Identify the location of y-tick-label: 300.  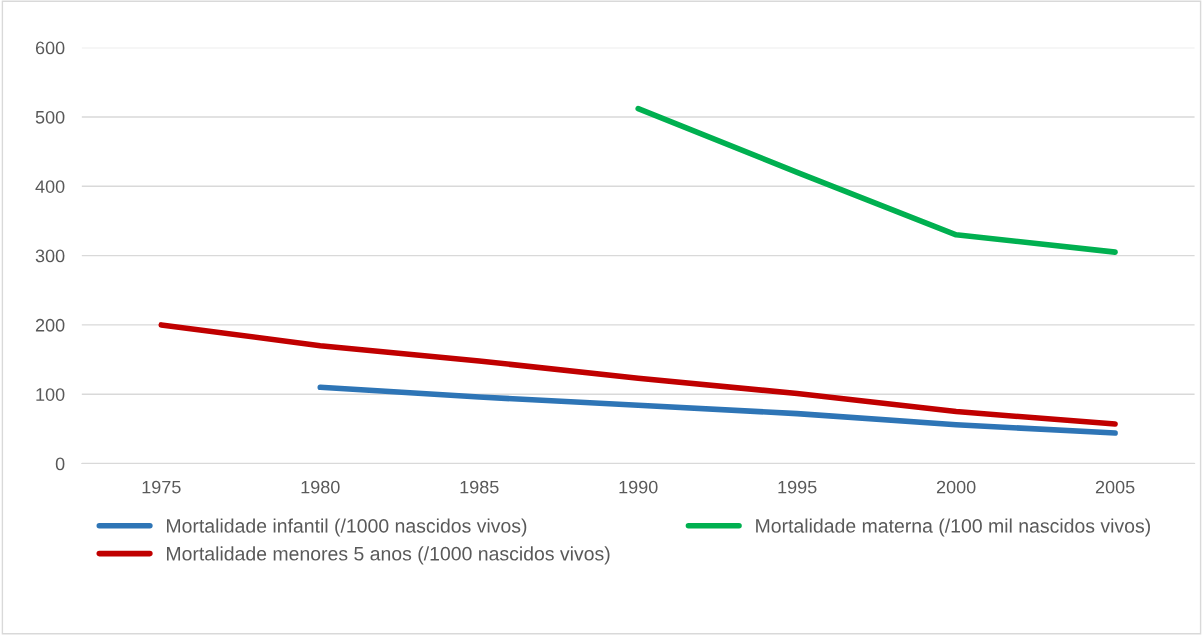
(50, 256).